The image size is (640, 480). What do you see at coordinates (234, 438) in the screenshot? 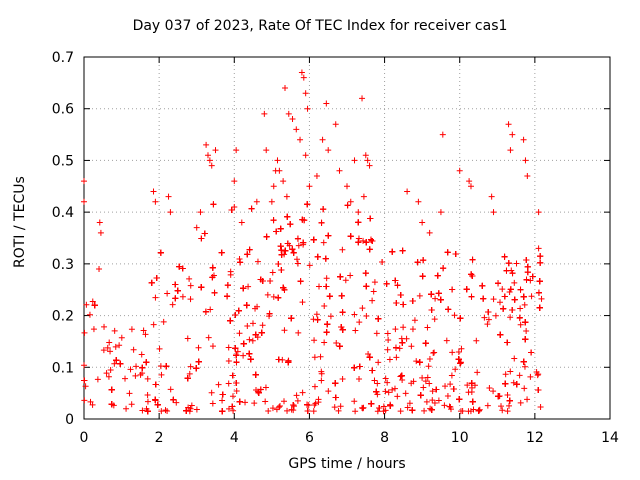
I see `x-tick-label: 4` at bounding box center [234, 438].